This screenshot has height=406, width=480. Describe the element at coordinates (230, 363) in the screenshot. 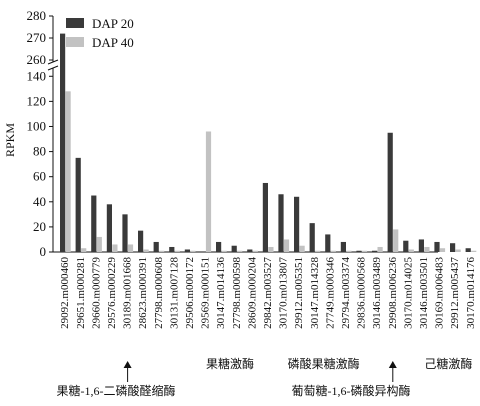

I see `group-label: 果糖激酶` at that location.